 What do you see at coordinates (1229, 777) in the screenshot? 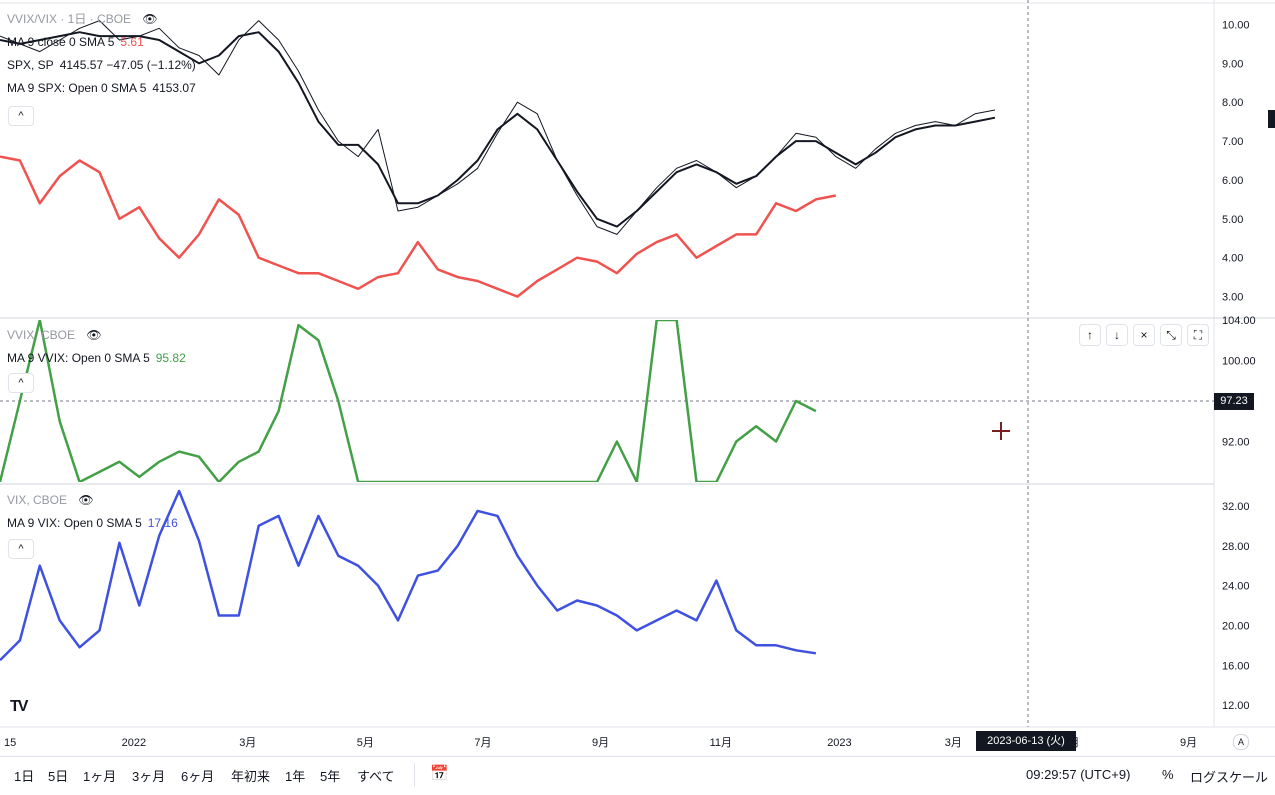
I see `log-scale-toggle: ログスケール` at bounding box center [1229, 777].